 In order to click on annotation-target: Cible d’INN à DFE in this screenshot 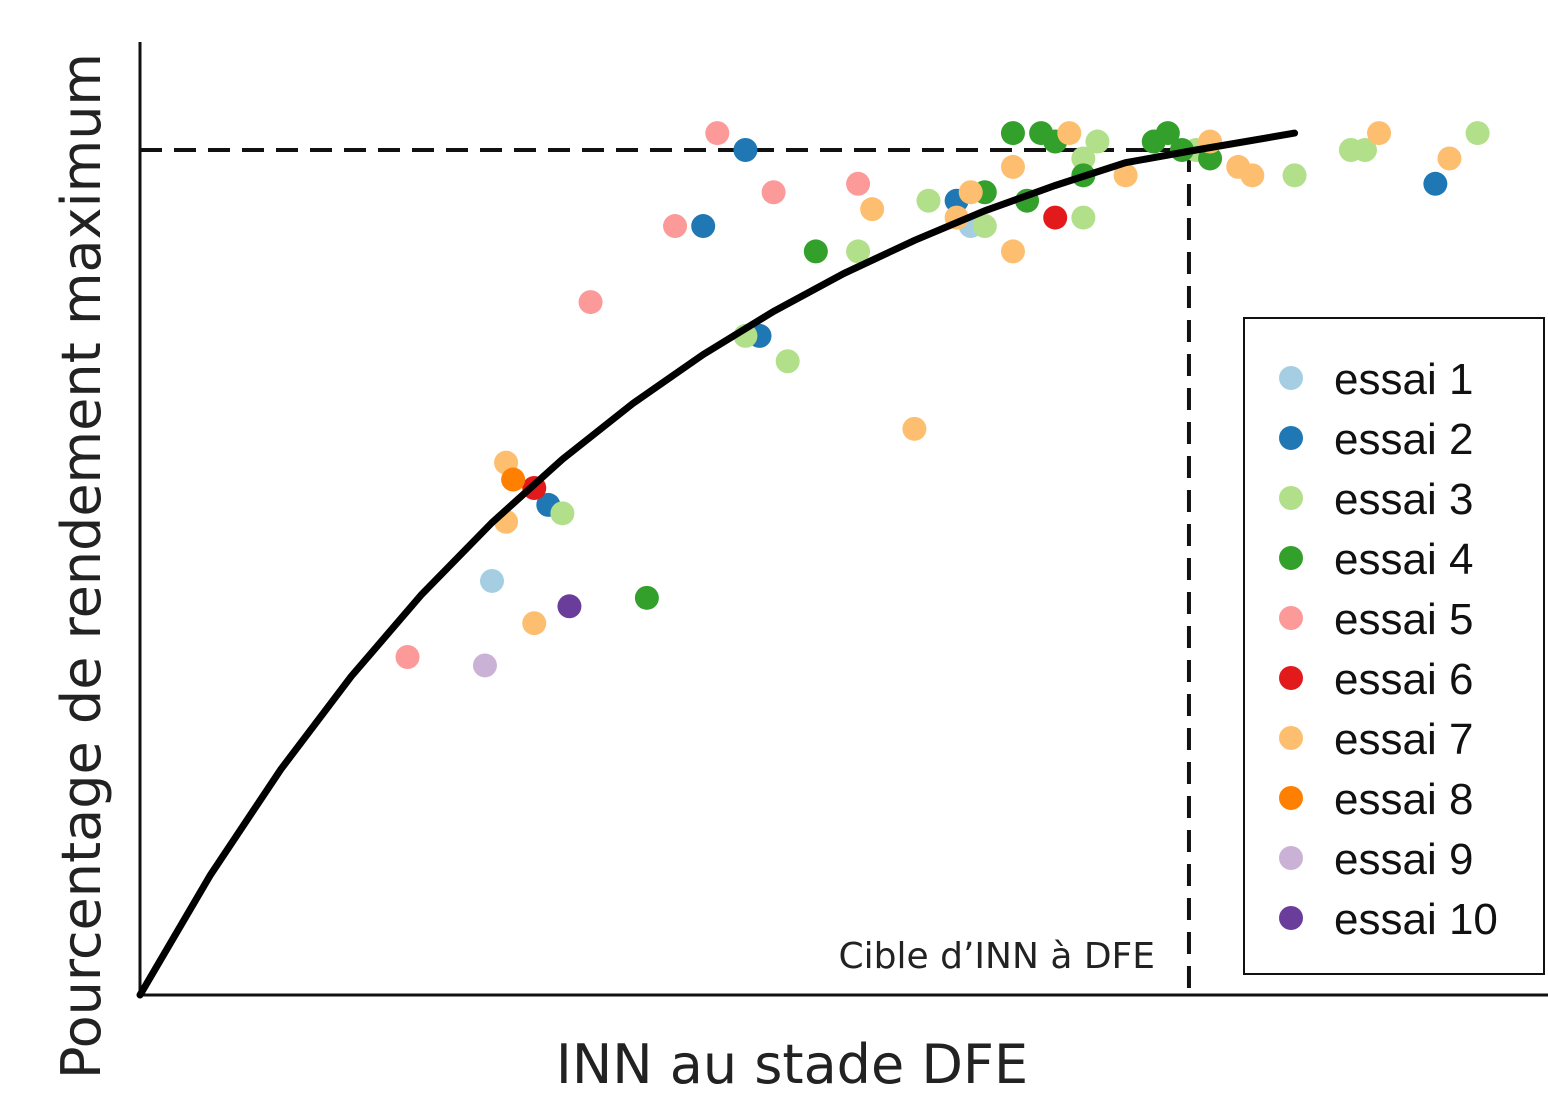, I will do `click(997, 956)`.